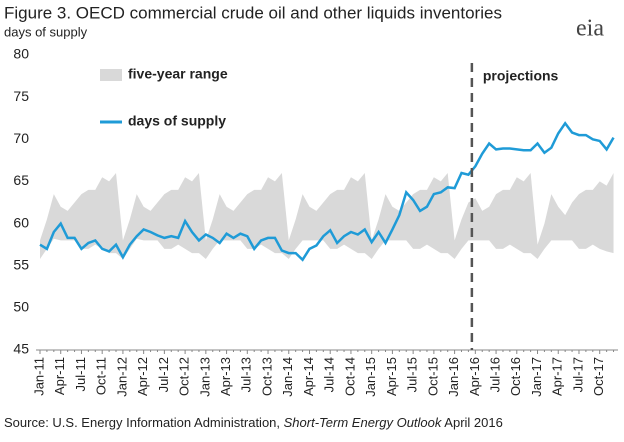 Image resolution: width=624 pixels, height=442 pixels. I want to click on source-publication: Short-Term Energy Outlook, so click(363, 422).